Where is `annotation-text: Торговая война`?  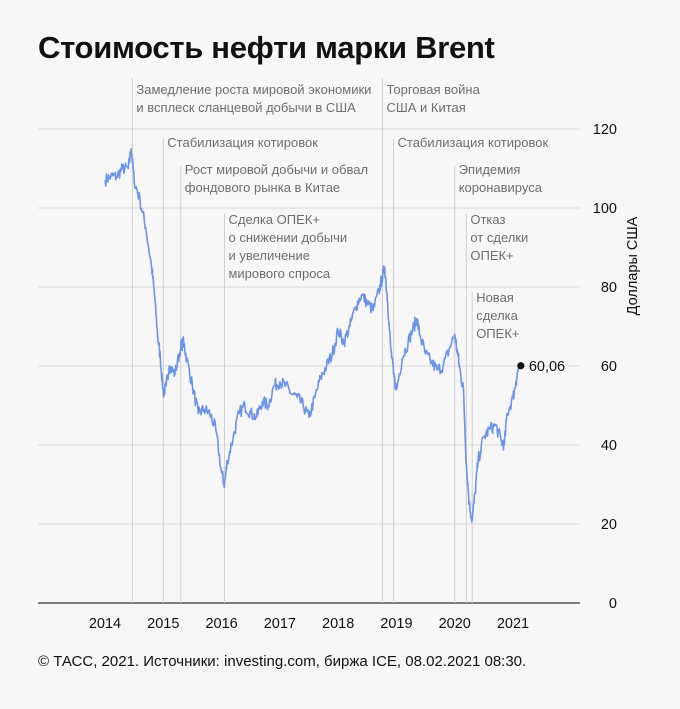
annotation-text: Торговая война is located at coordinates (433, 89).